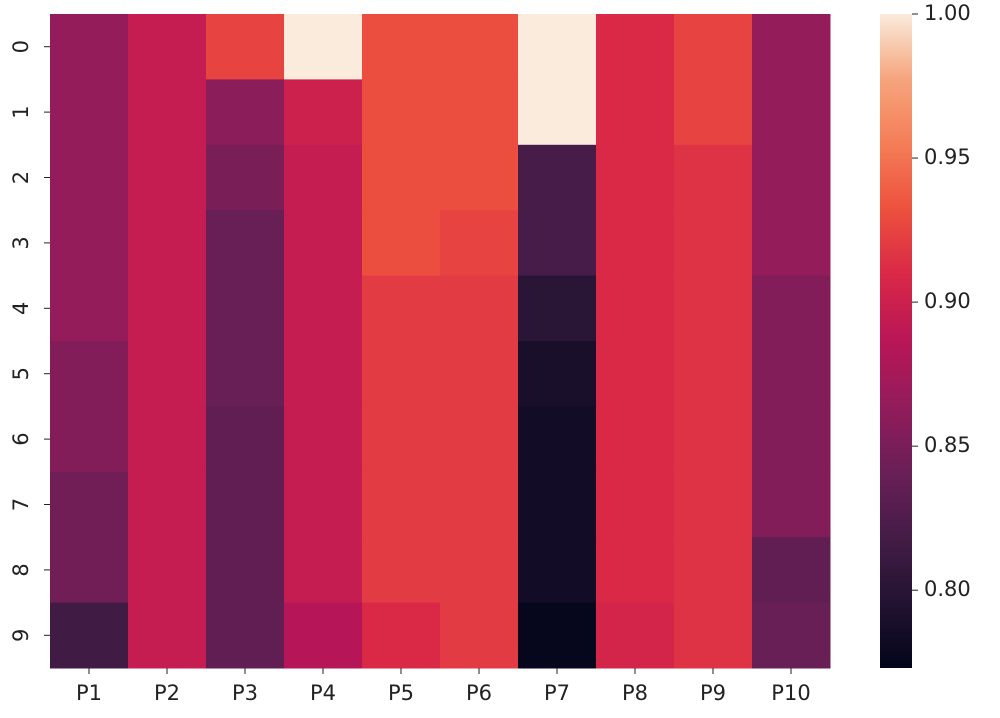 The width and height of the screenshot is (1000, 718). Describe the element at coordinates (790, 693) in the screenshot. I see `x-tick-label: P10` at that location.